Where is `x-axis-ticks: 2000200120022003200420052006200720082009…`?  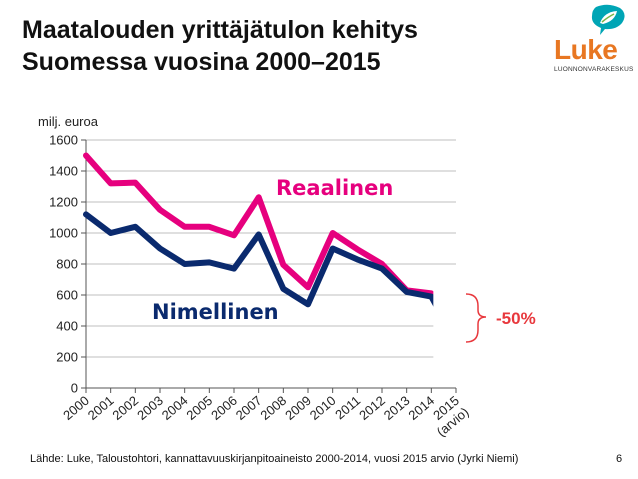
x-axis-ticks: 2000200120022003200420052006200720082009… is located at coordinates (266, 413).